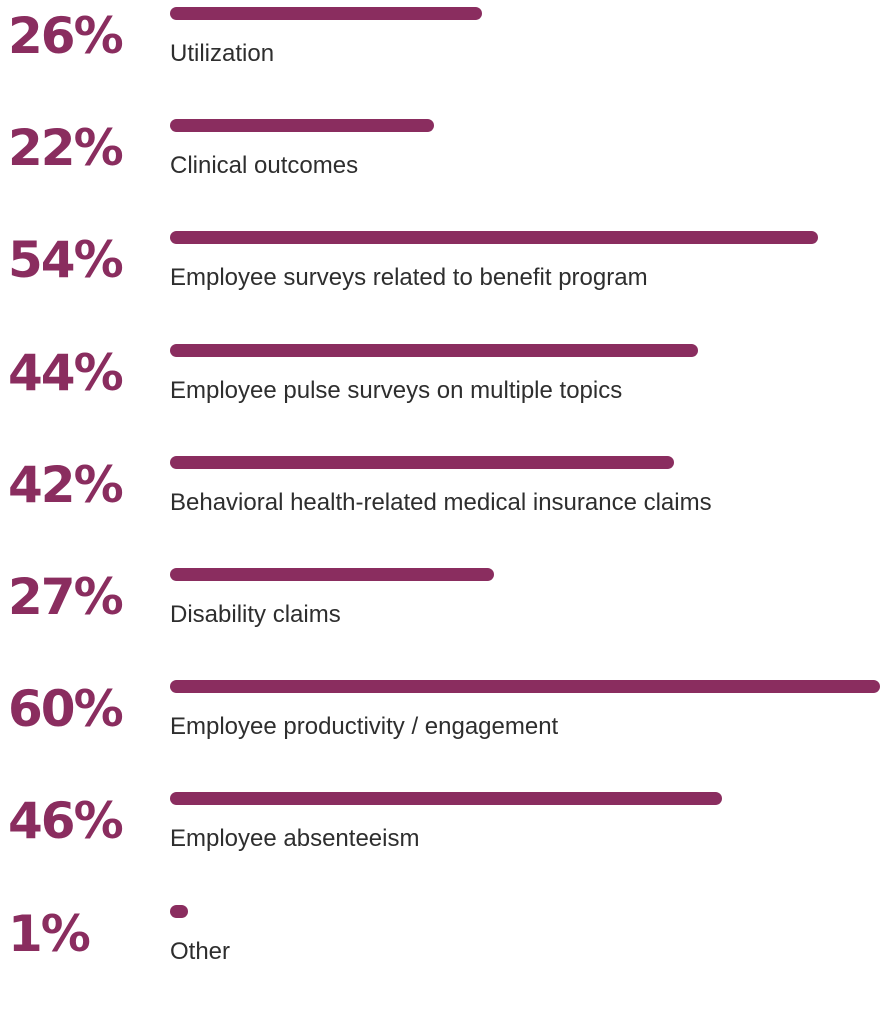  Describe the element at coordinates (66, 260) in the screenshot. I see `value-label: 54%` at that location.